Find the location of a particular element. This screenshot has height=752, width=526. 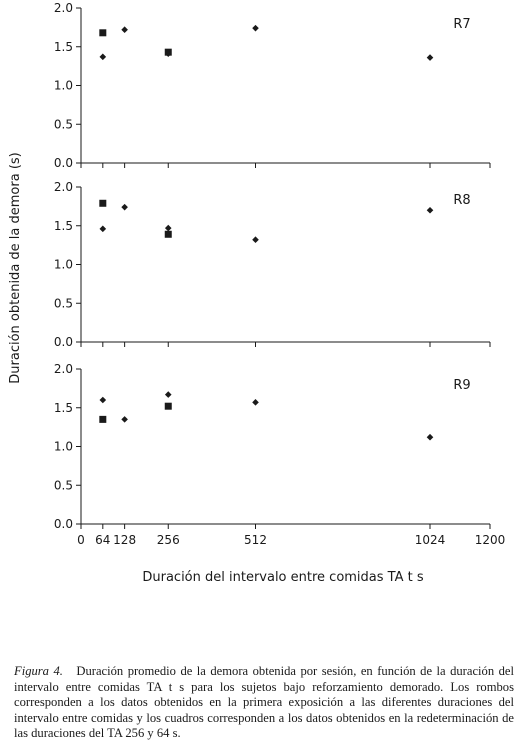

x-tick-label: 0 is located at coordinates (81, 540).